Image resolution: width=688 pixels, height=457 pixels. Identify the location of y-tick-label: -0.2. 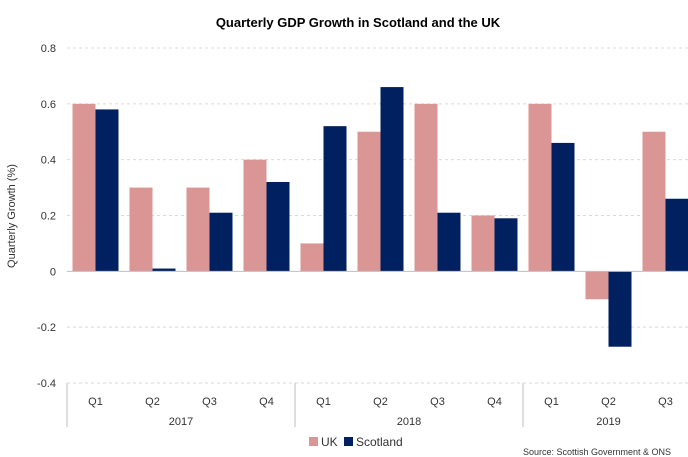
(46, 328).